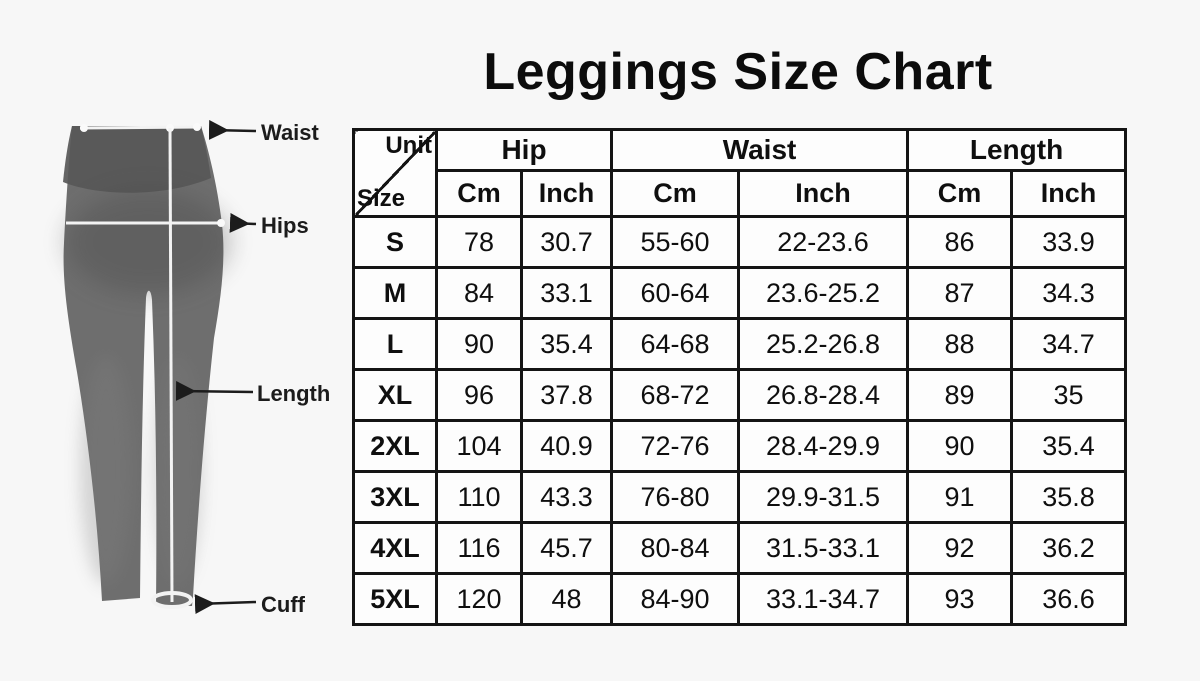 This screenshot has width=1200, height=681. I want to click on table-row-m: M 84 33.1 60-64 23.6-25.2 87 34.3, so click(740, 293).